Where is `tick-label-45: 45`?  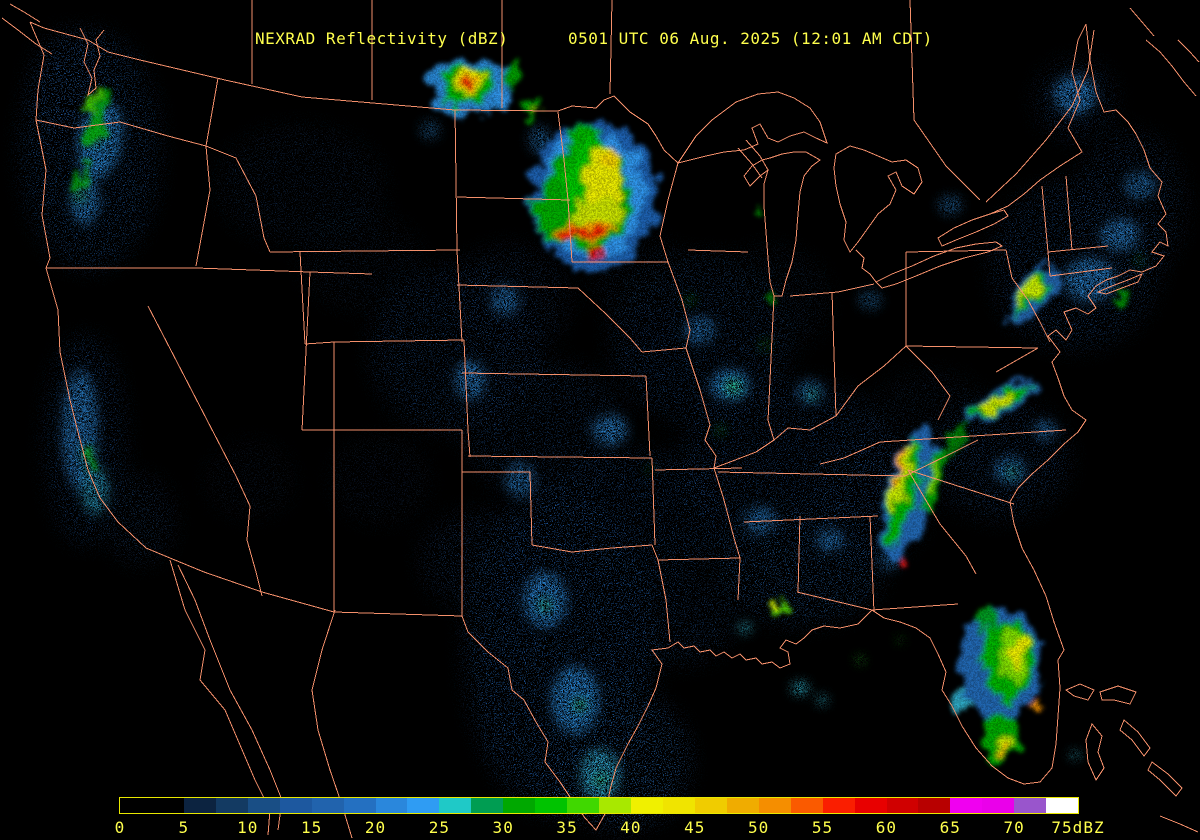
tick-label-45: 45 is located at coordinates (695, 827).